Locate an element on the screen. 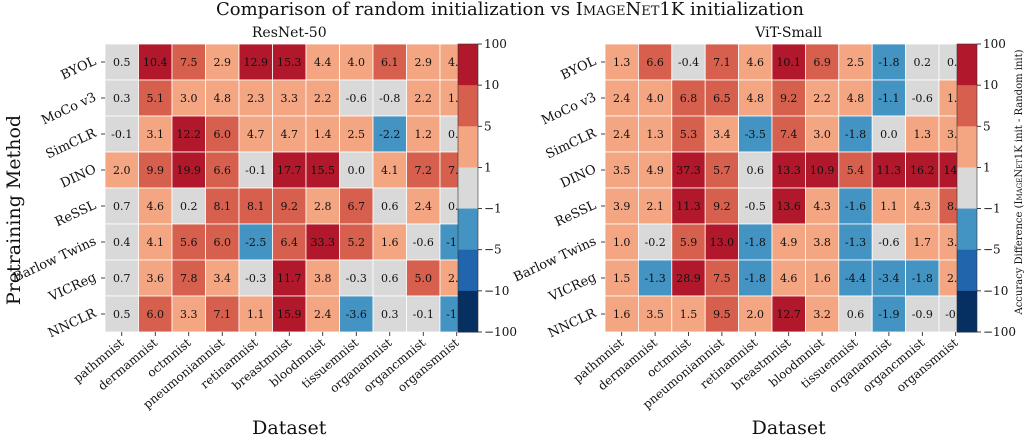 The image size is (1028, 439). cbar-vit-tick-label: −5 is located at coordinates (992, 250).